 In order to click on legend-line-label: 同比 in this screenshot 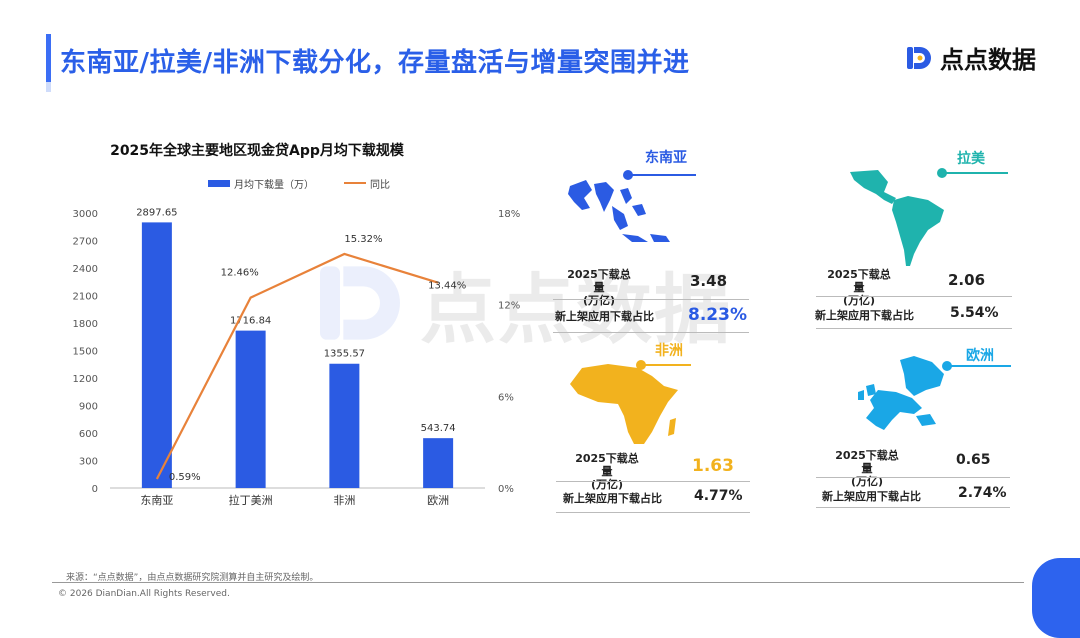, I will do `click(380, 185)`.